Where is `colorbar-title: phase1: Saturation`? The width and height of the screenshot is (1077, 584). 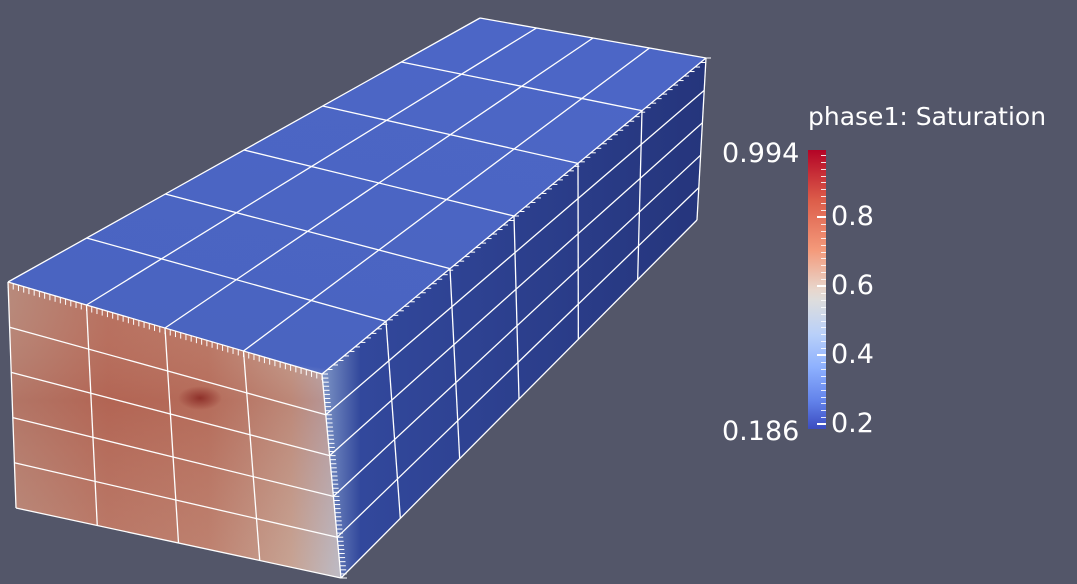
colorbar-title: phase1: Saturation is located at coordinates (927, 116).